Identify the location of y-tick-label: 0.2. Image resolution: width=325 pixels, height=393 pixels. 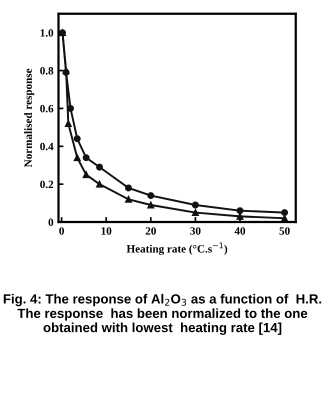
(47, 184).